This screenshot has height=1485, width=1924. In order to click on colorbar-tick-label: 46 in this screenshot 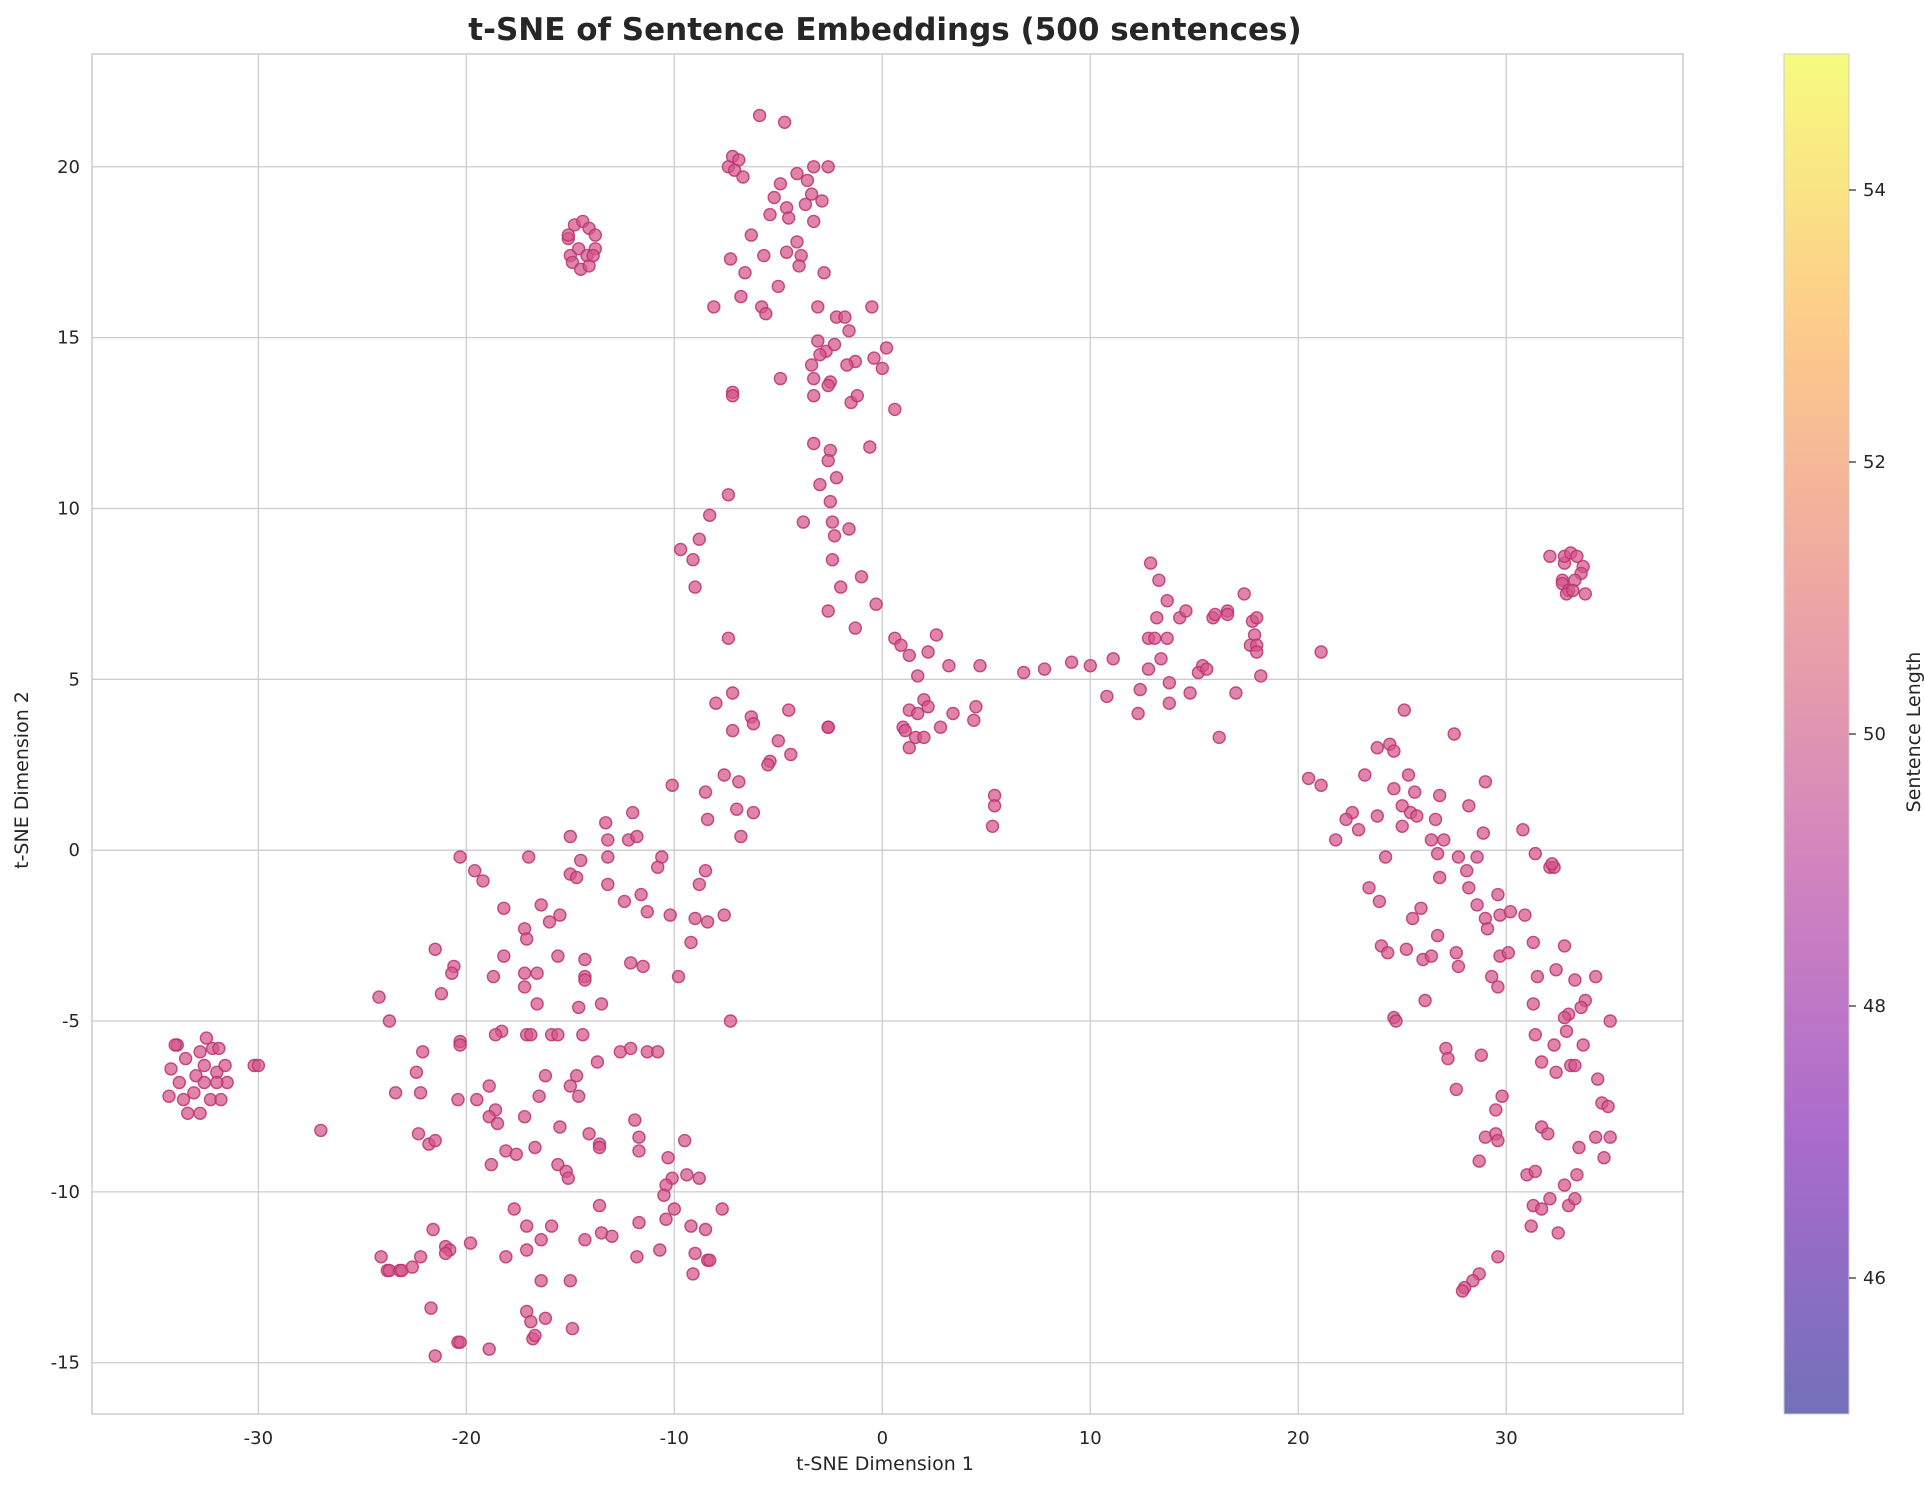, I will do `click(1874, 1278)`.